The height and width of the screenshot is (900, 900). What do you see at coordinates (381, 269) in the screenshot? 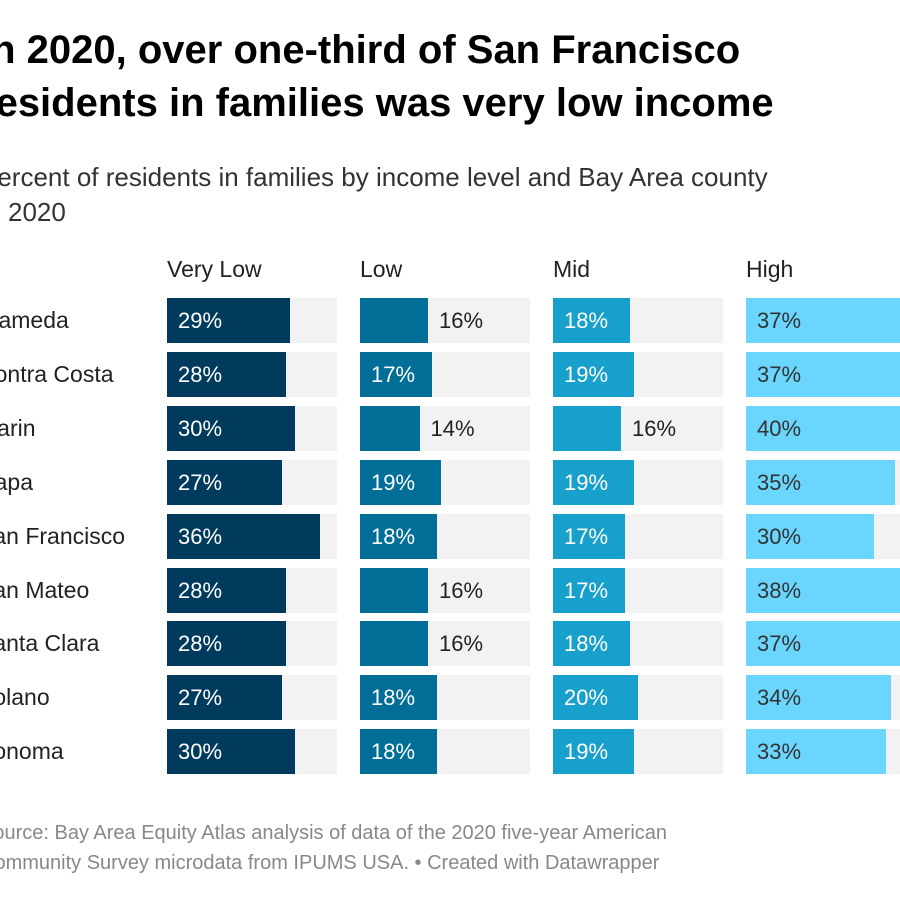
I see `column-header: Low` at bounding box center [381, 269].